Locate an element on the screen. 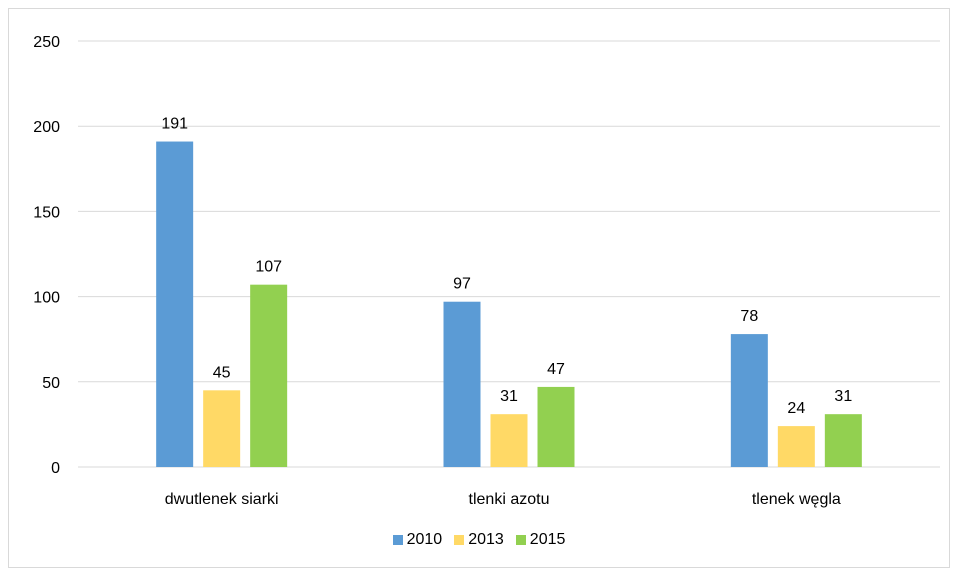 The width and height of the screenshot is (958, 576). data-label: 45 is located at coordinates (222, 372).